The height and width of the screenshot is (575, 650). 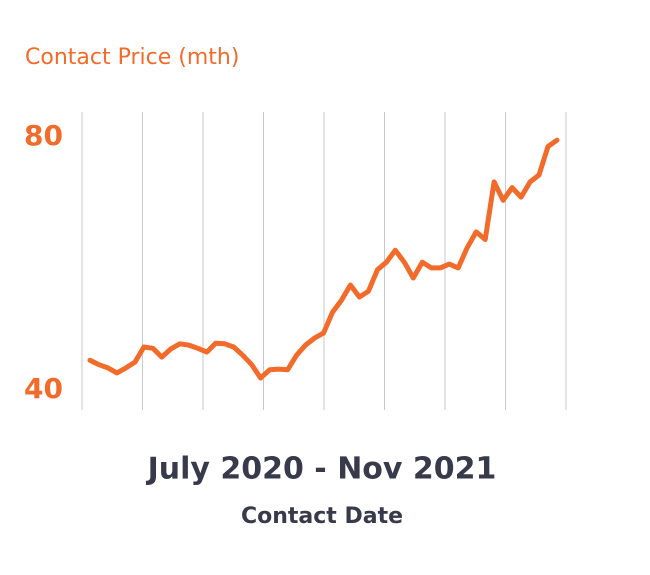 I want to click on y-tick-label: 40, so click(x=43, y=388).